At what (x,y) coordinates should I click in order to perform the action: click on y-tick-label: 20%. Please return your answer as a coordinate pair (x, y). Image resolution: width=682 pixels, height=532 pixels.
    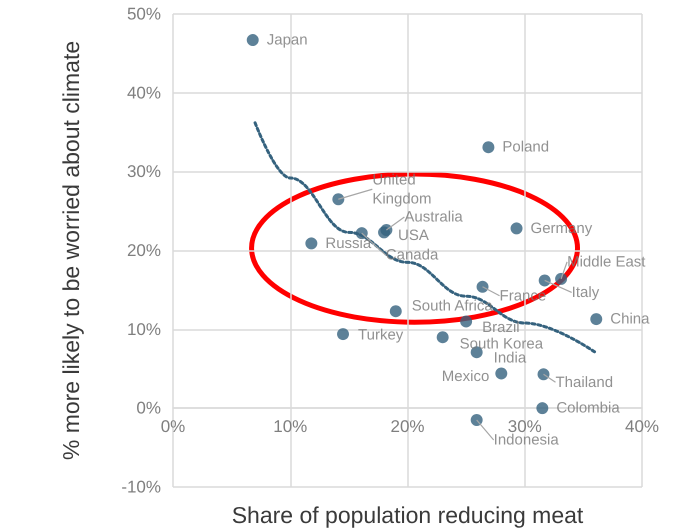
    Looking at the image, I should click on (143, 250).